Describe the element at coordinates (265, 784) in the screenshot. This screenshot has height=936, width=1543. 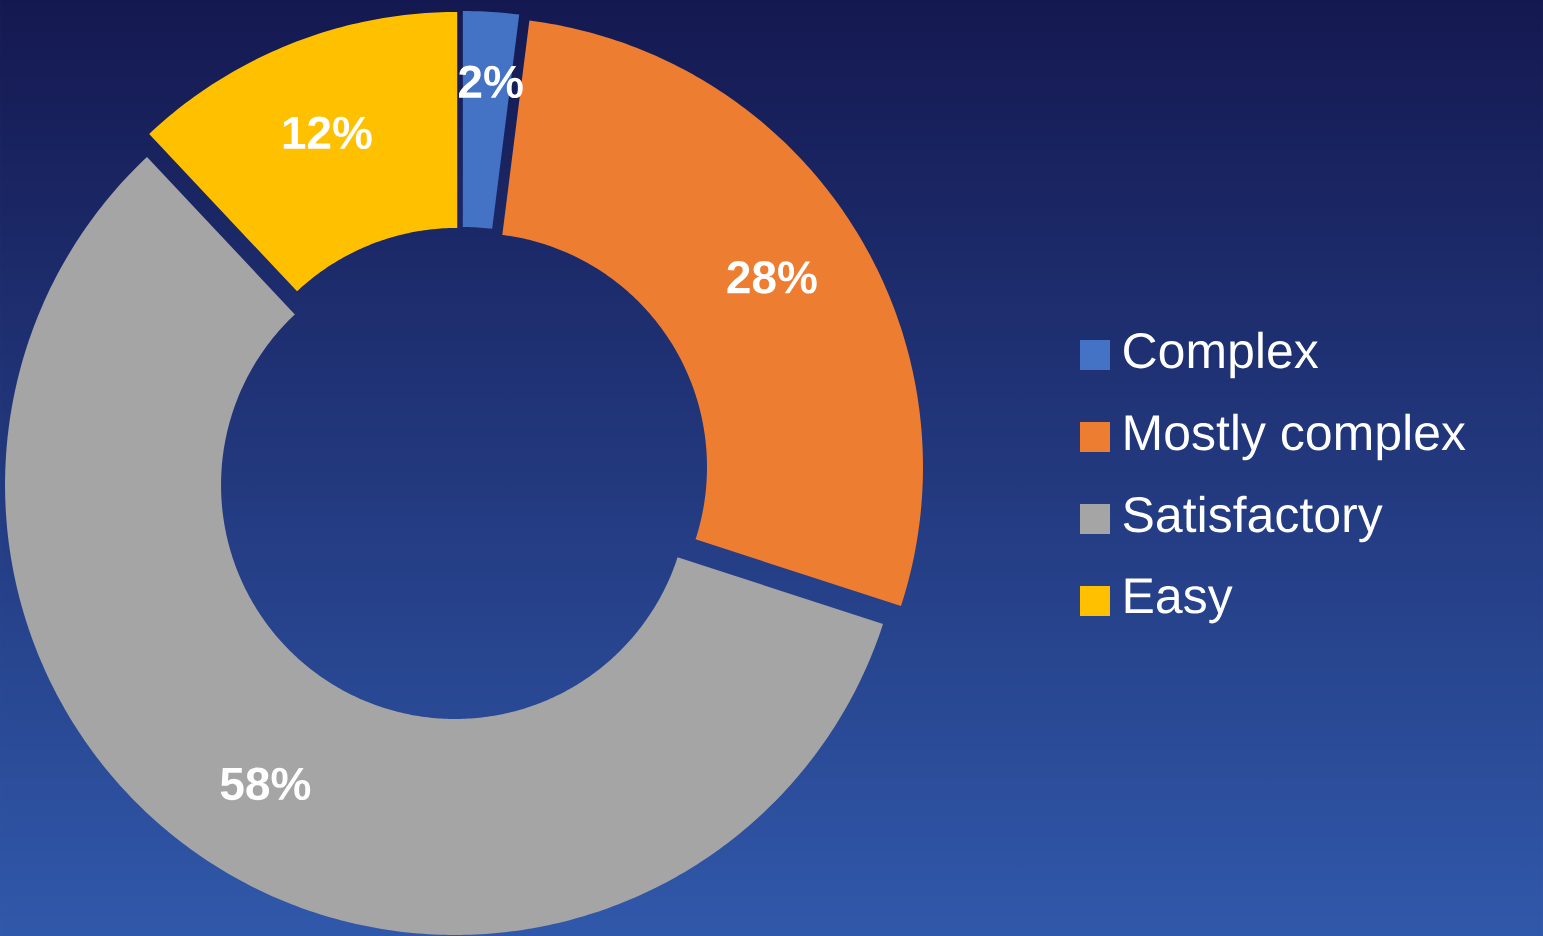
I see `data-label: 58%` at that location.